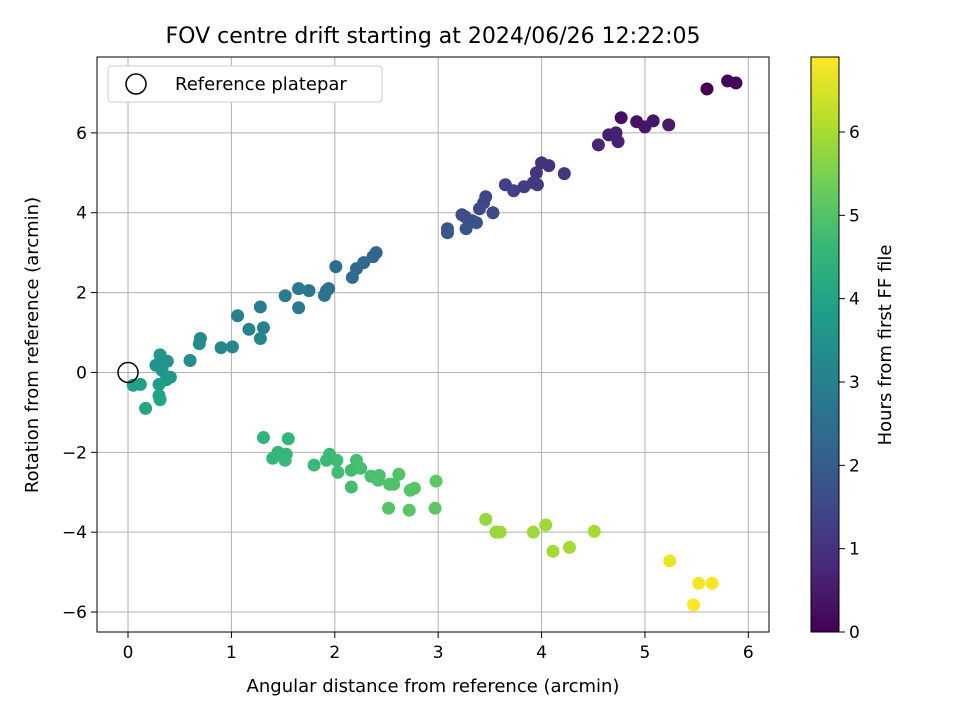 This screenshot has height=720, width=960. Describe the element at coordinates (433, 686) in the screenshot. I see `x-axis-label: Angular distance from reference (arcmin)` at that location.